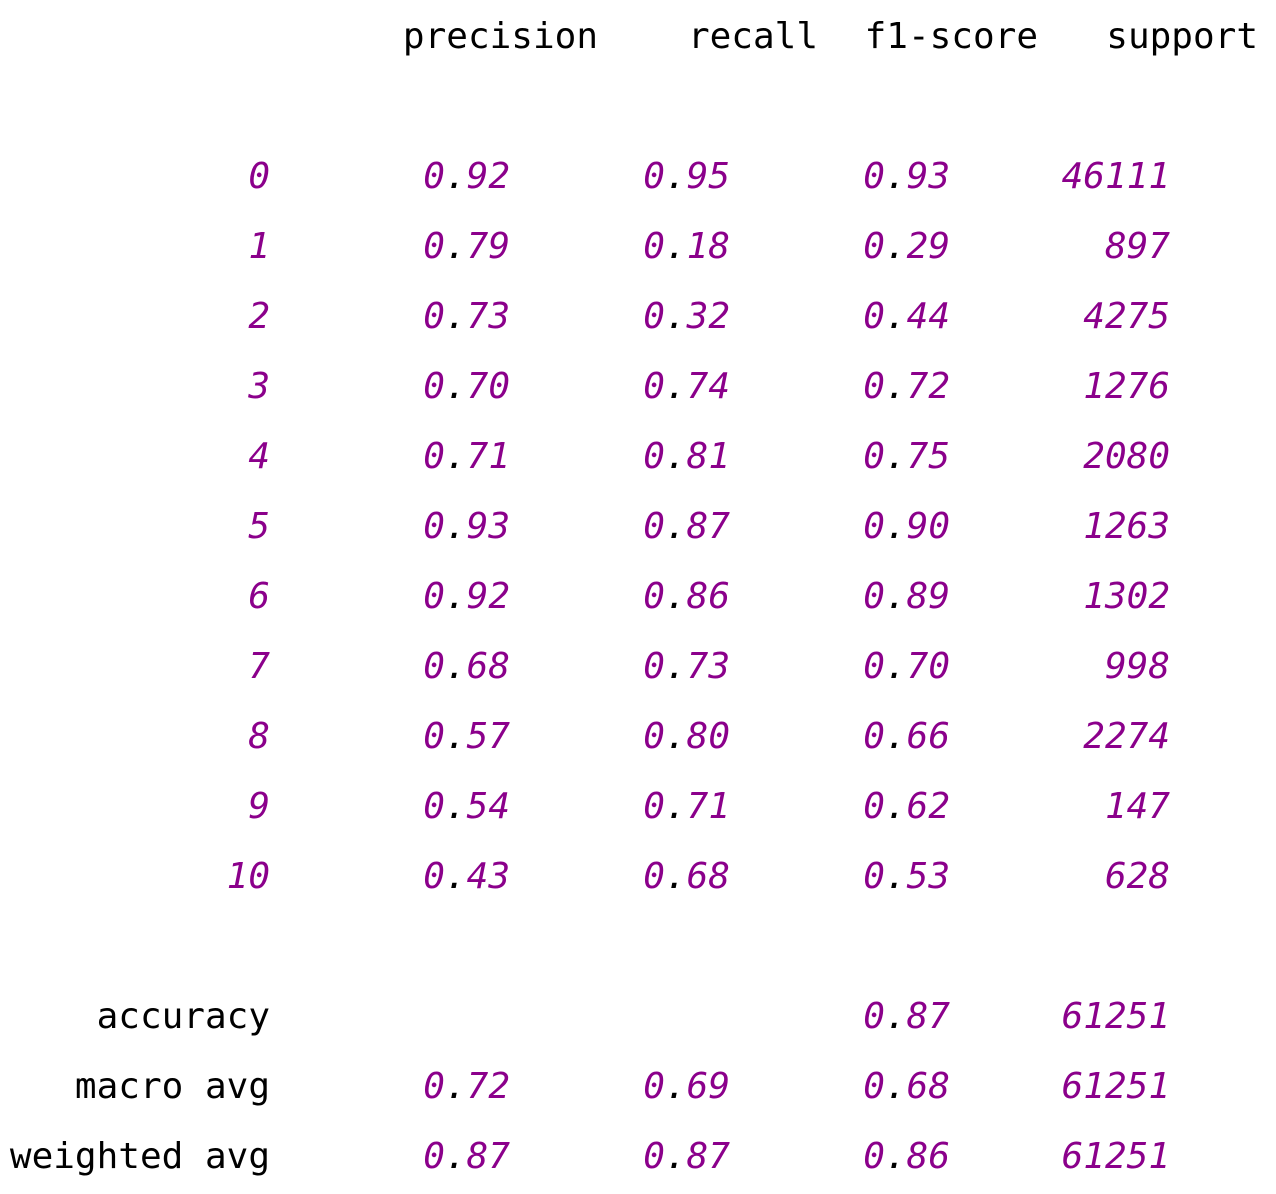  What do you see at coordinates (1137, 806) in the screenshot?
I see `metric-value: 147` at bounding box center [1137, 806].